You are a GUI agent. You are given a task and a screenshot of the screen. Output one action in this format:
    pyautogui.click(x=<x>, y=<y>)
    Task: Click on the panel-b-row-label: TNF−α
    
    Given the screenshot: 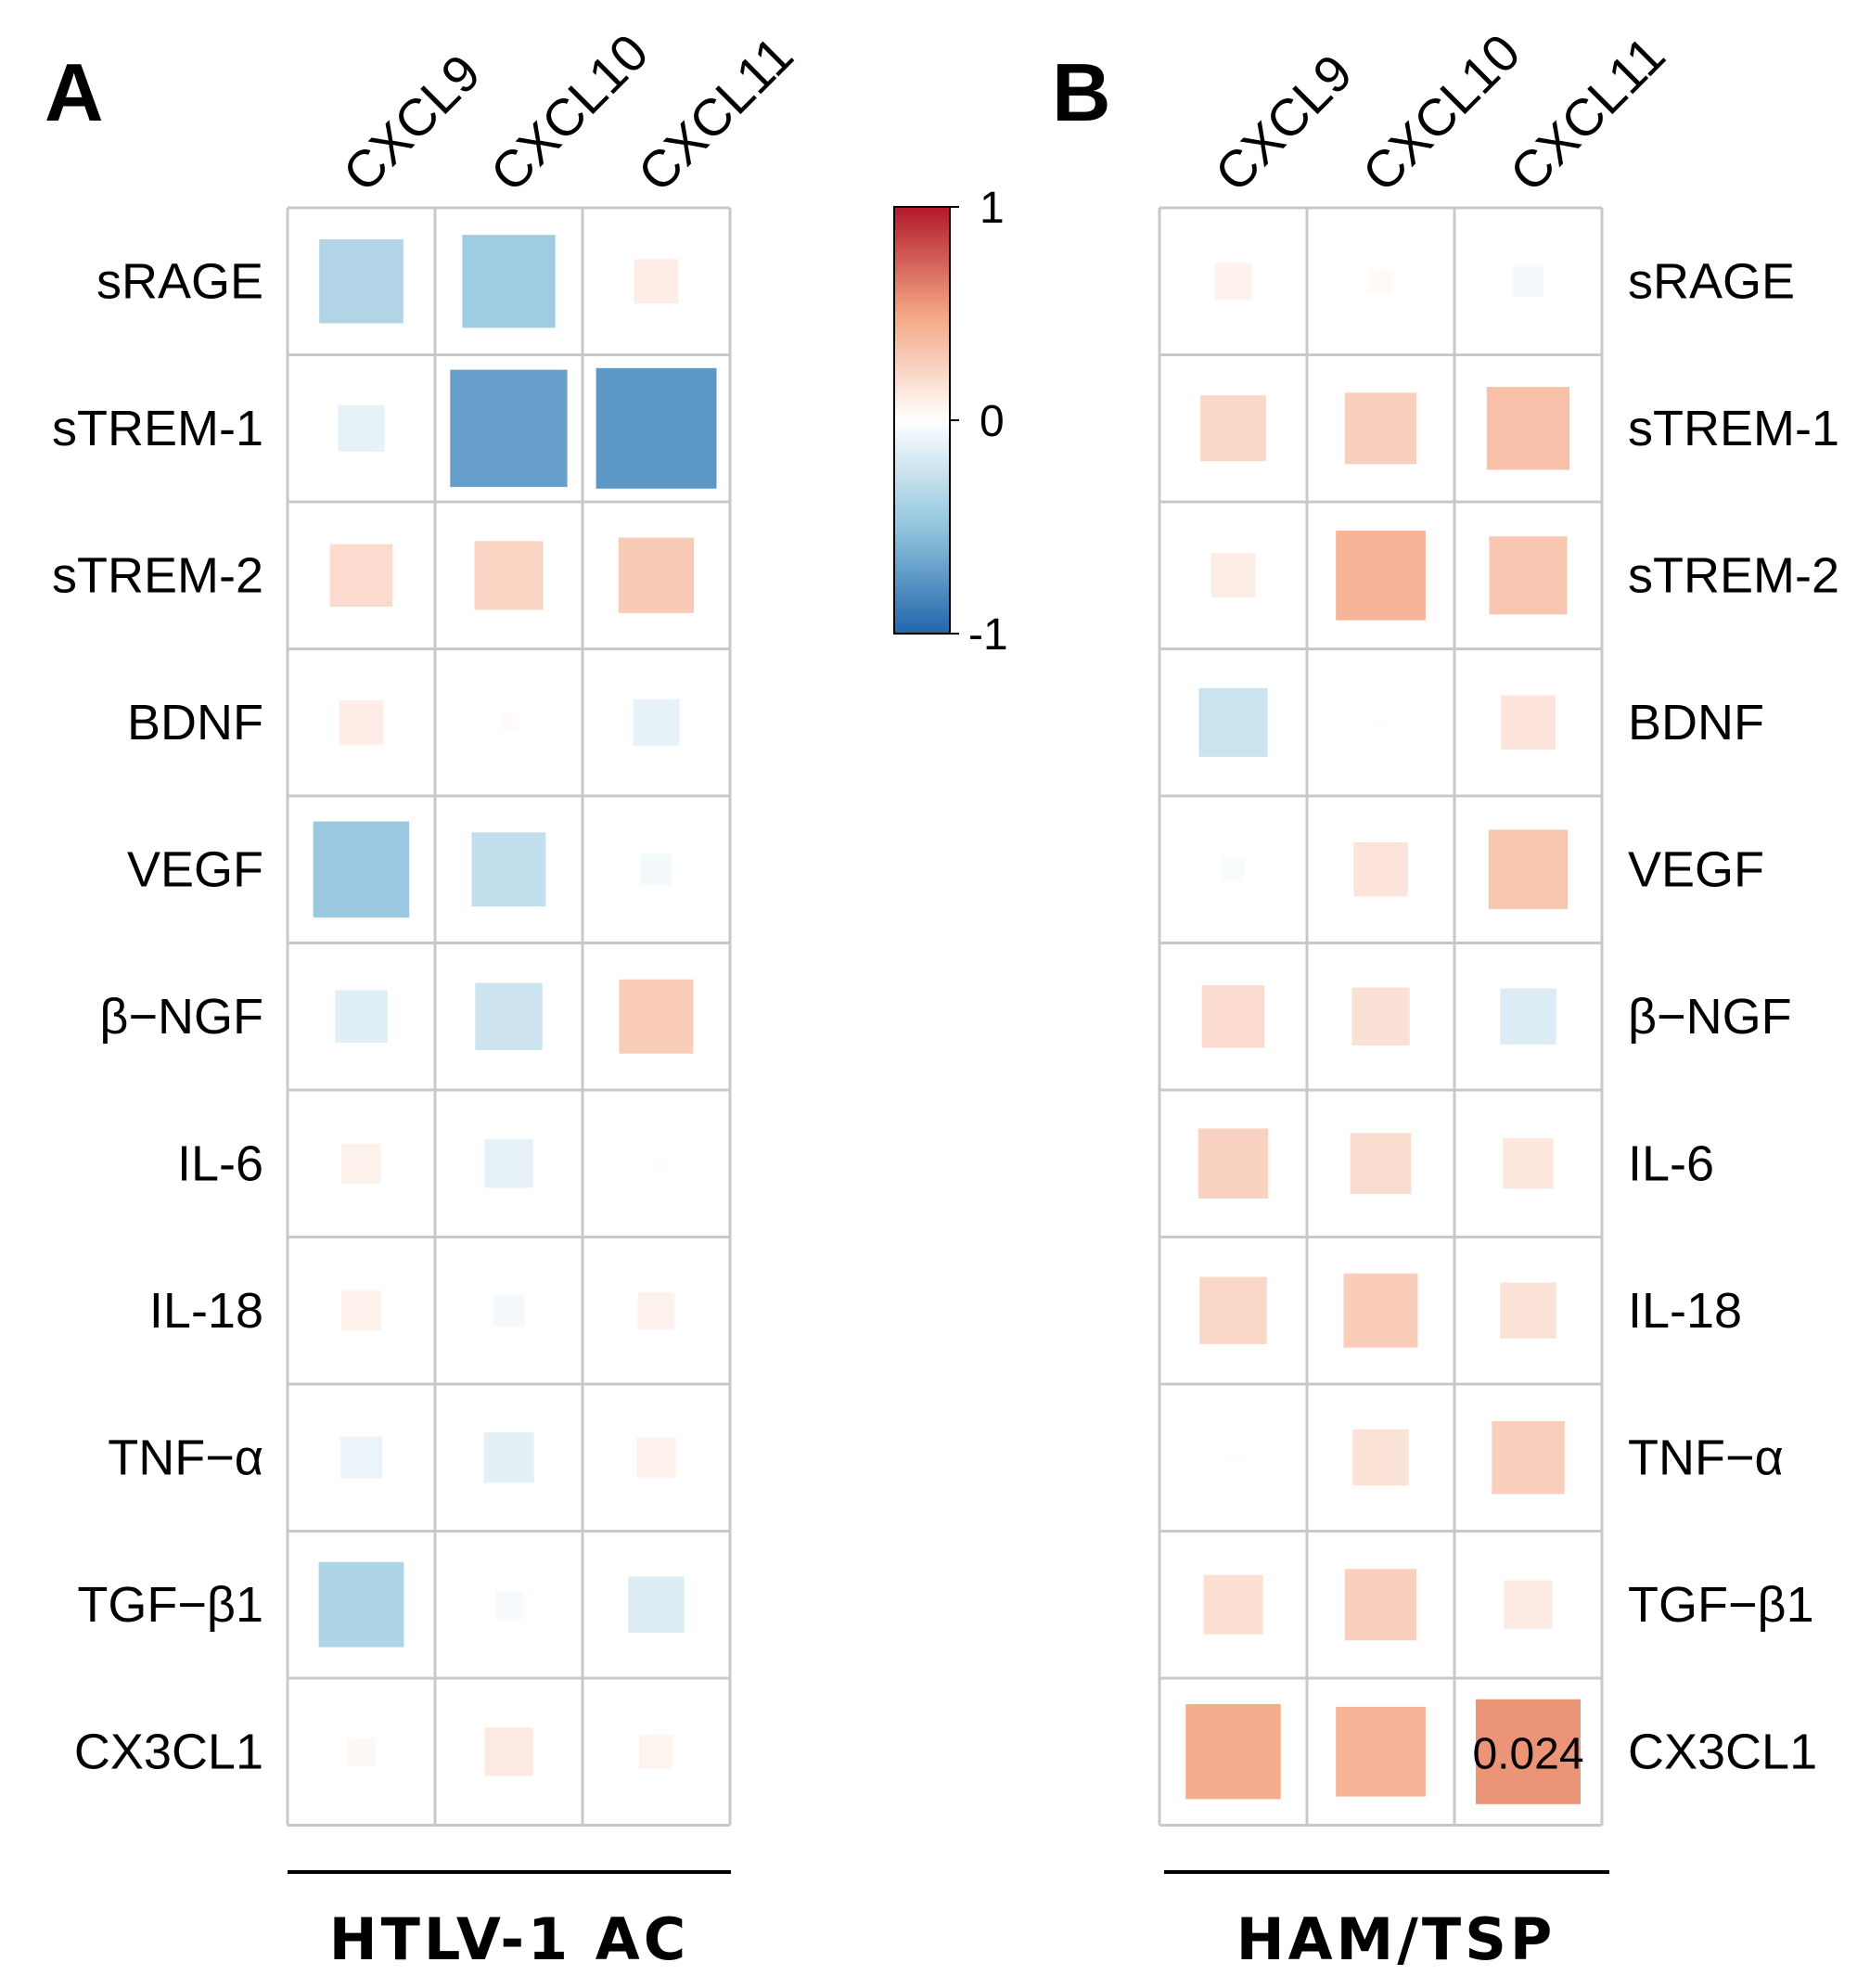 What is the action you would take?
    pyautogui.click(x=1706, y=1457)
    